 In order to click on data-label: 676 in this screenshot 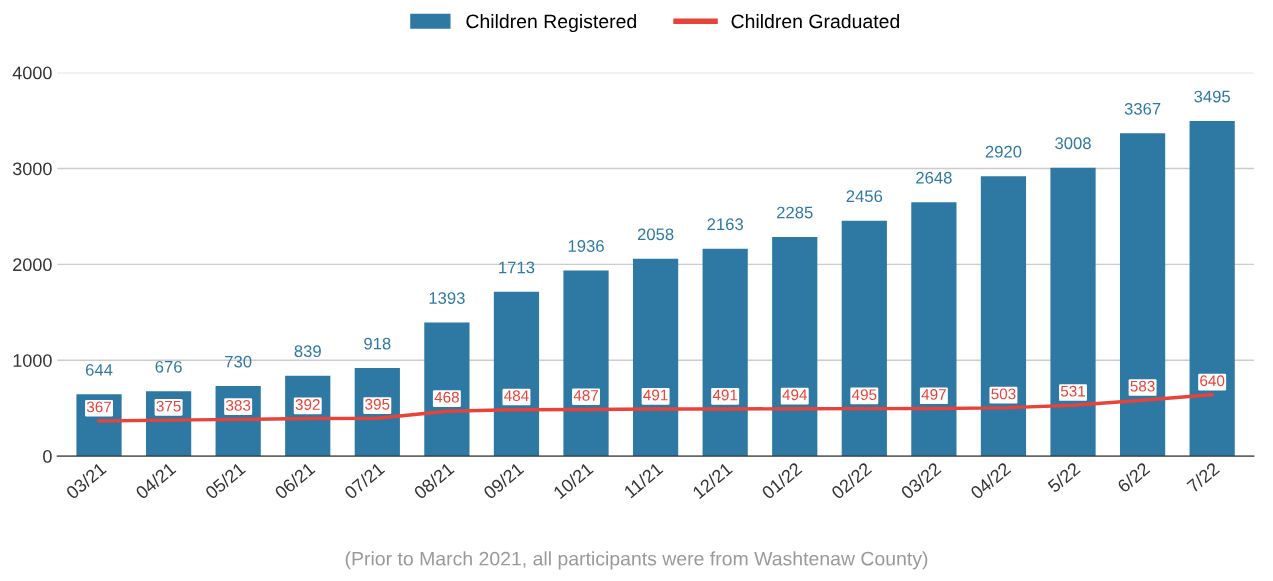, I will do `click(168, 366)`.